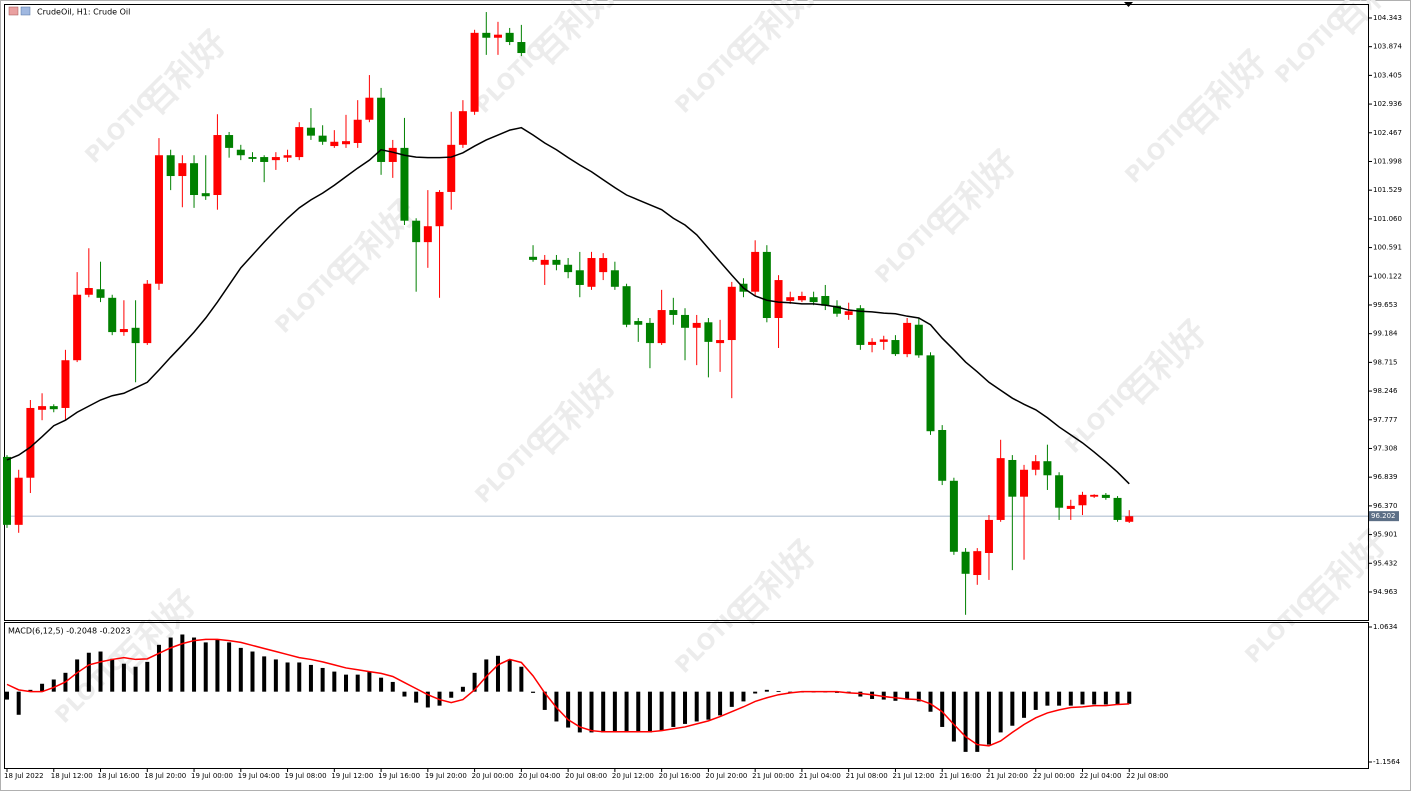  What do you see at coordinates (165, 776) in the screenshot?
I see `x-tick-label: 18 Jul 20:00` at bounding box center [165, 776].